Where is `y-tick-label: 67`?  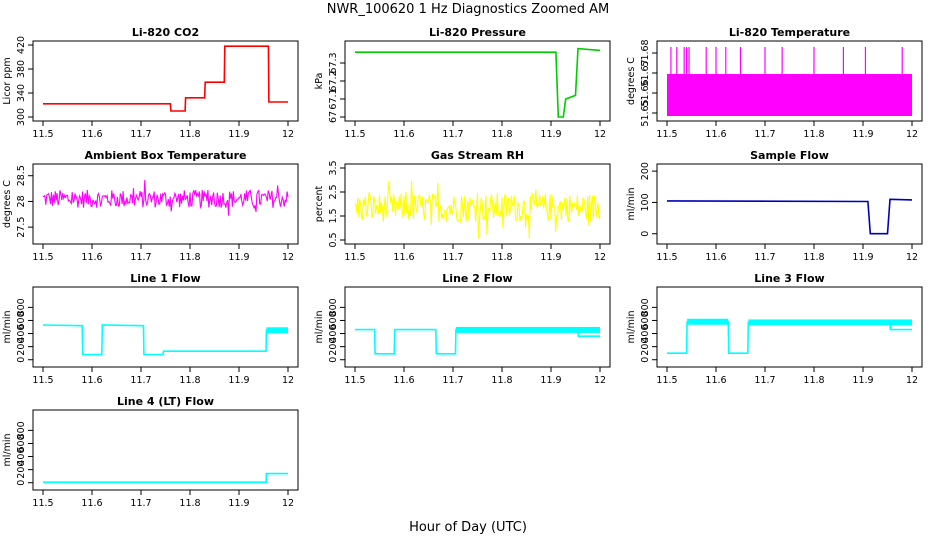 y-tick-label: 67 is located at coordinates (333, 117).